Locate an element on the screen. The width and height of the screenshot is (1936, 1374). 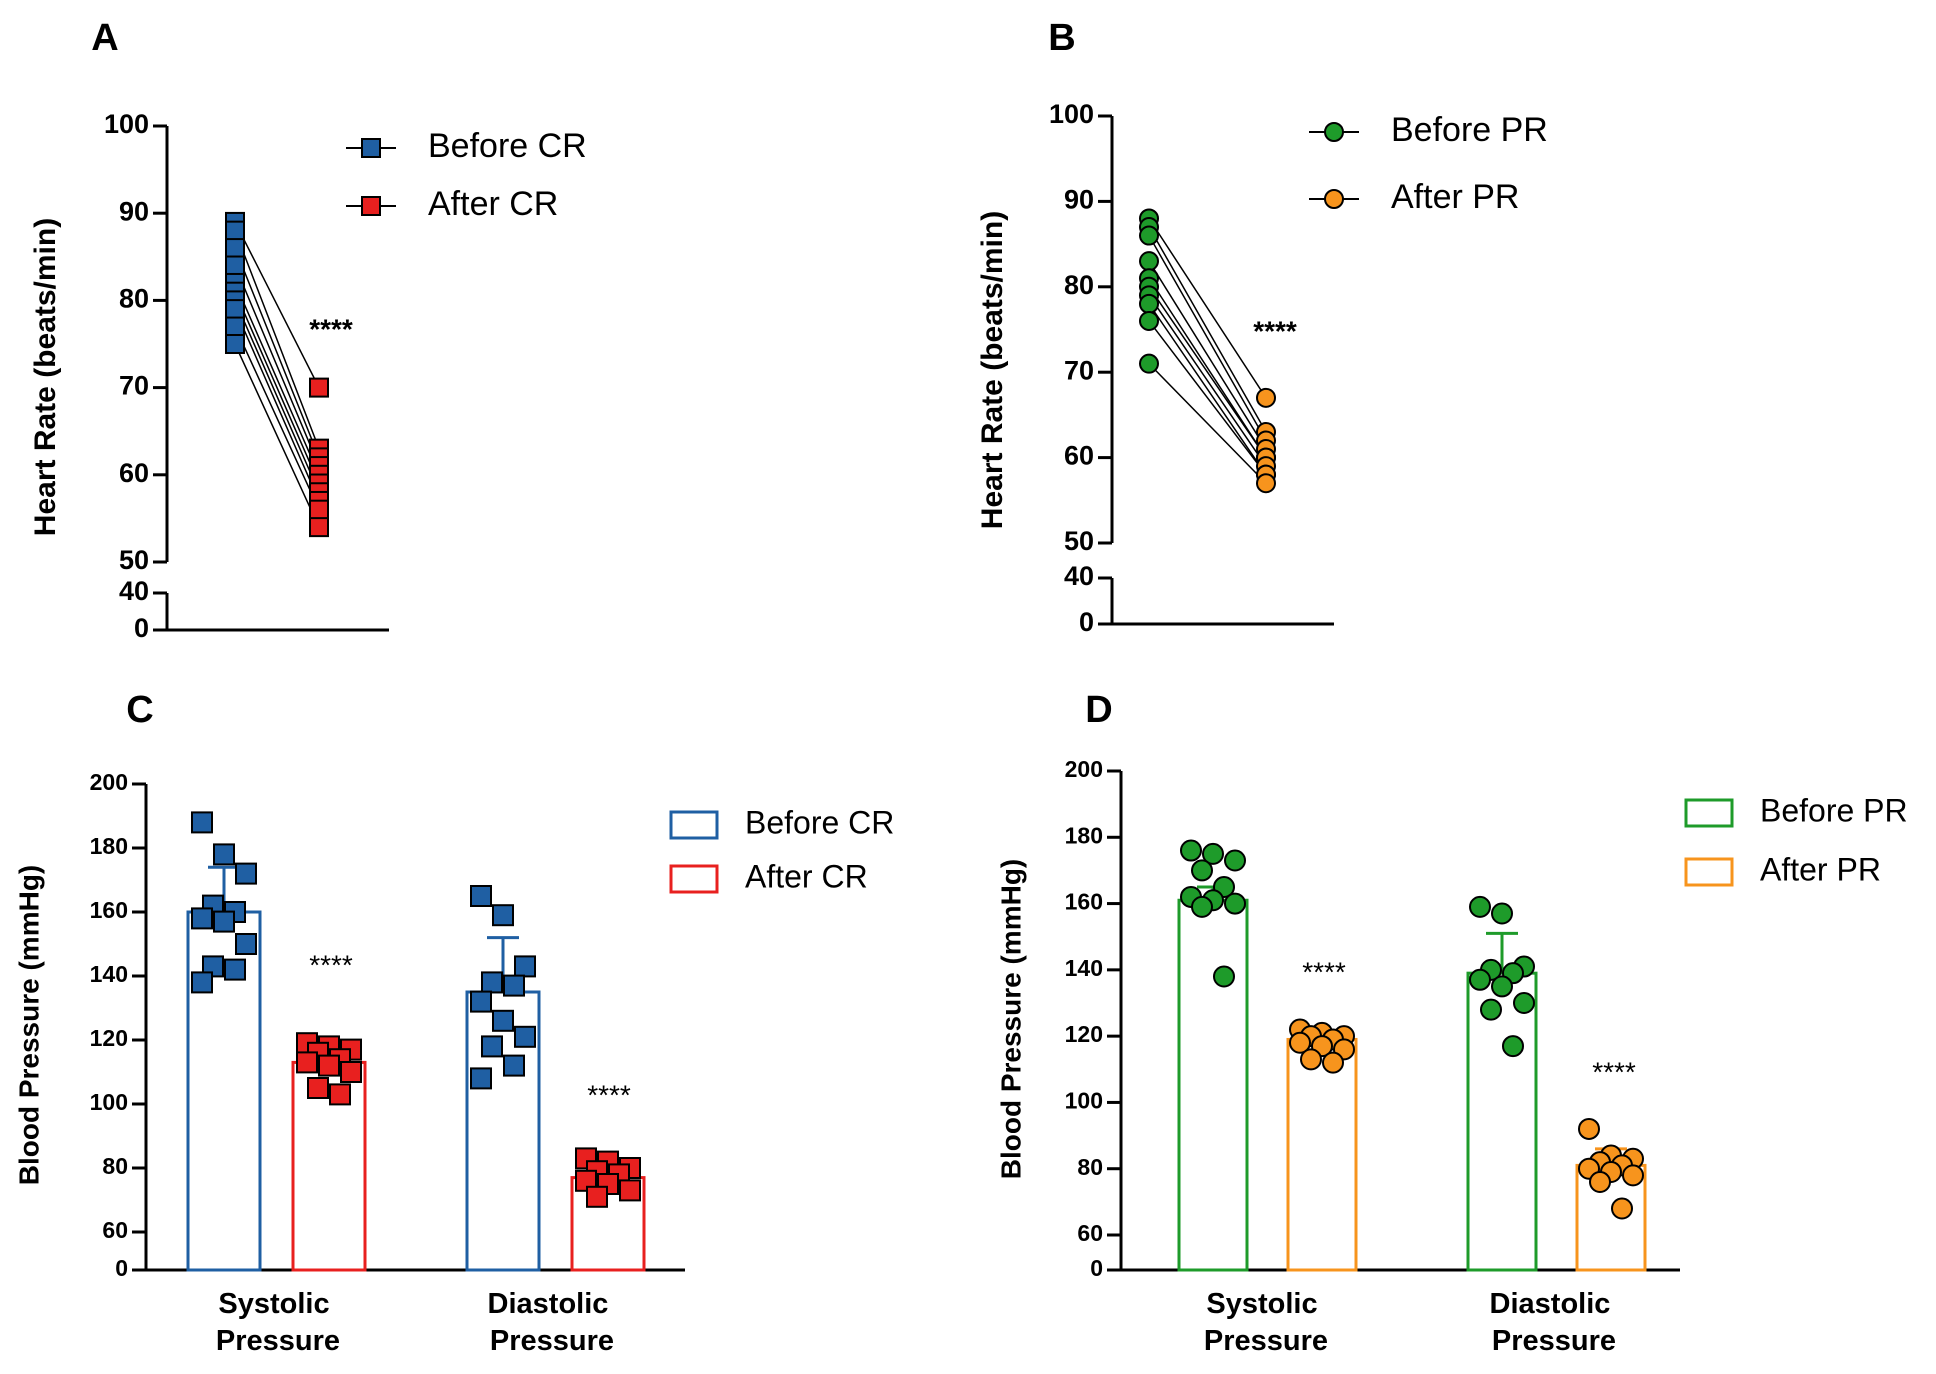
error-bar is located at coordinates (1502, 952).